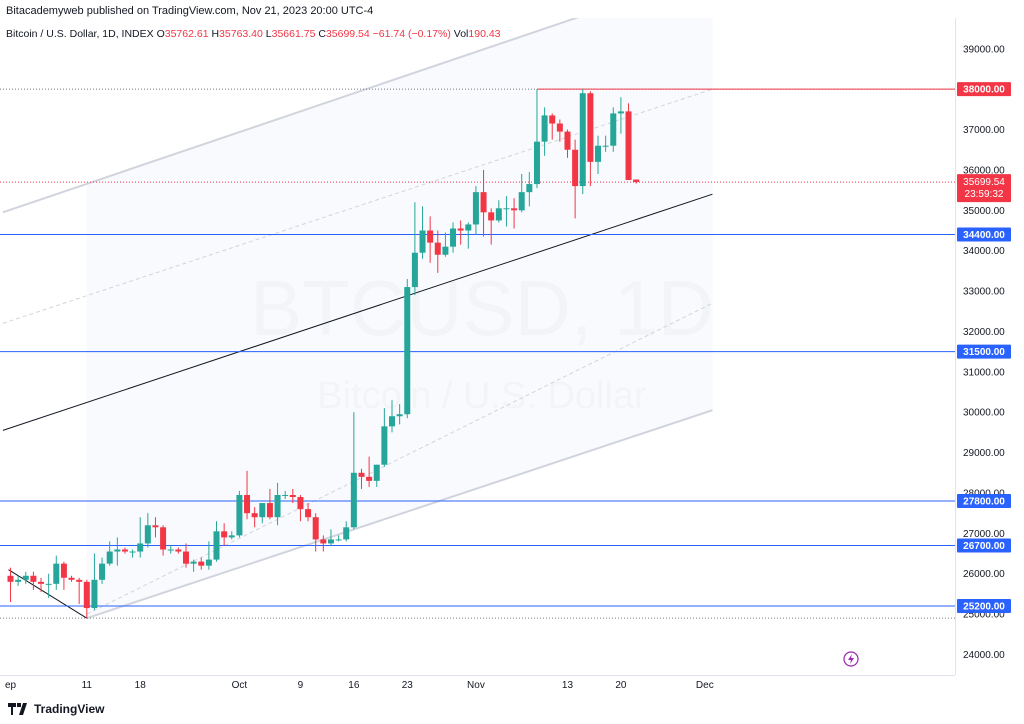  What do you see at coordinates (87, 685) in the screenshot?
I see `x-tick-label: 11` at bounding box center [87, 685].